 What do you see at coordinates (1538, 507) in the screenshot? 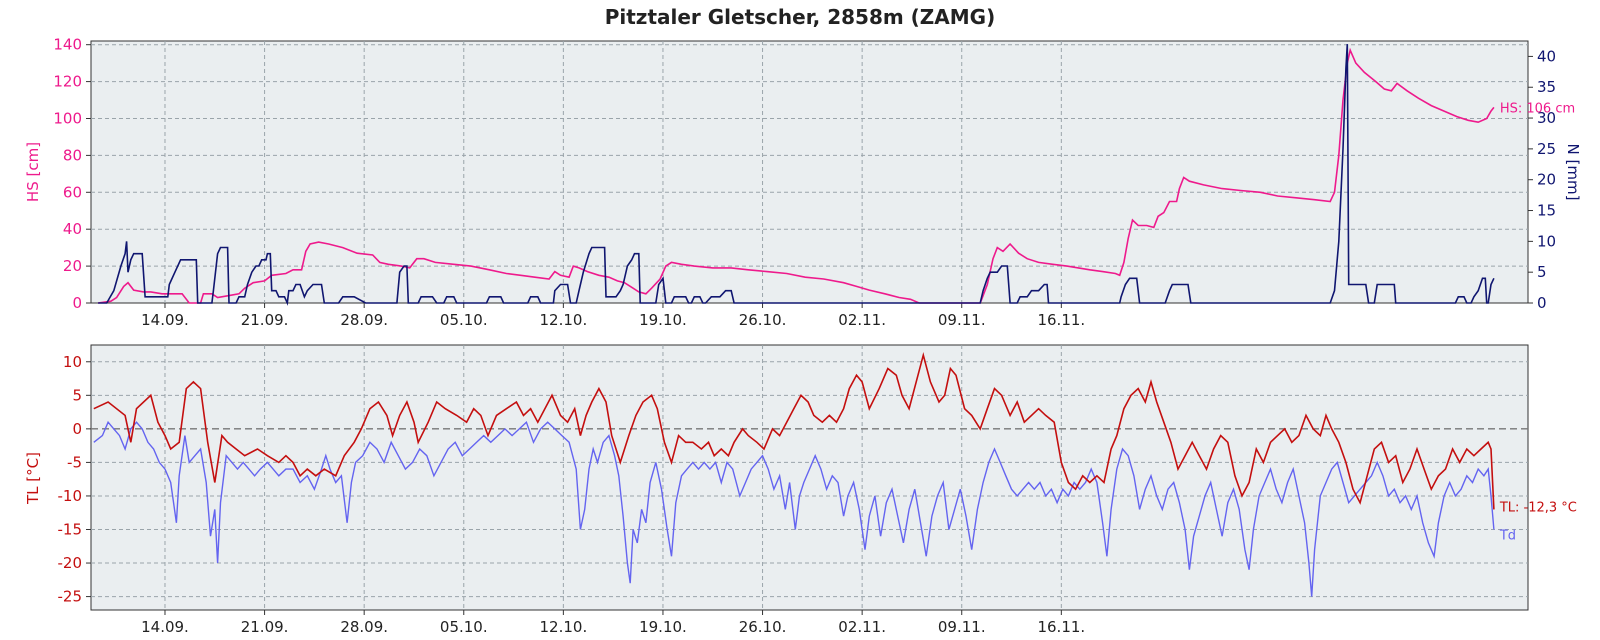
I see `tl-current-label: TL: -12,3 °C` at bounding box center [1538, 507].